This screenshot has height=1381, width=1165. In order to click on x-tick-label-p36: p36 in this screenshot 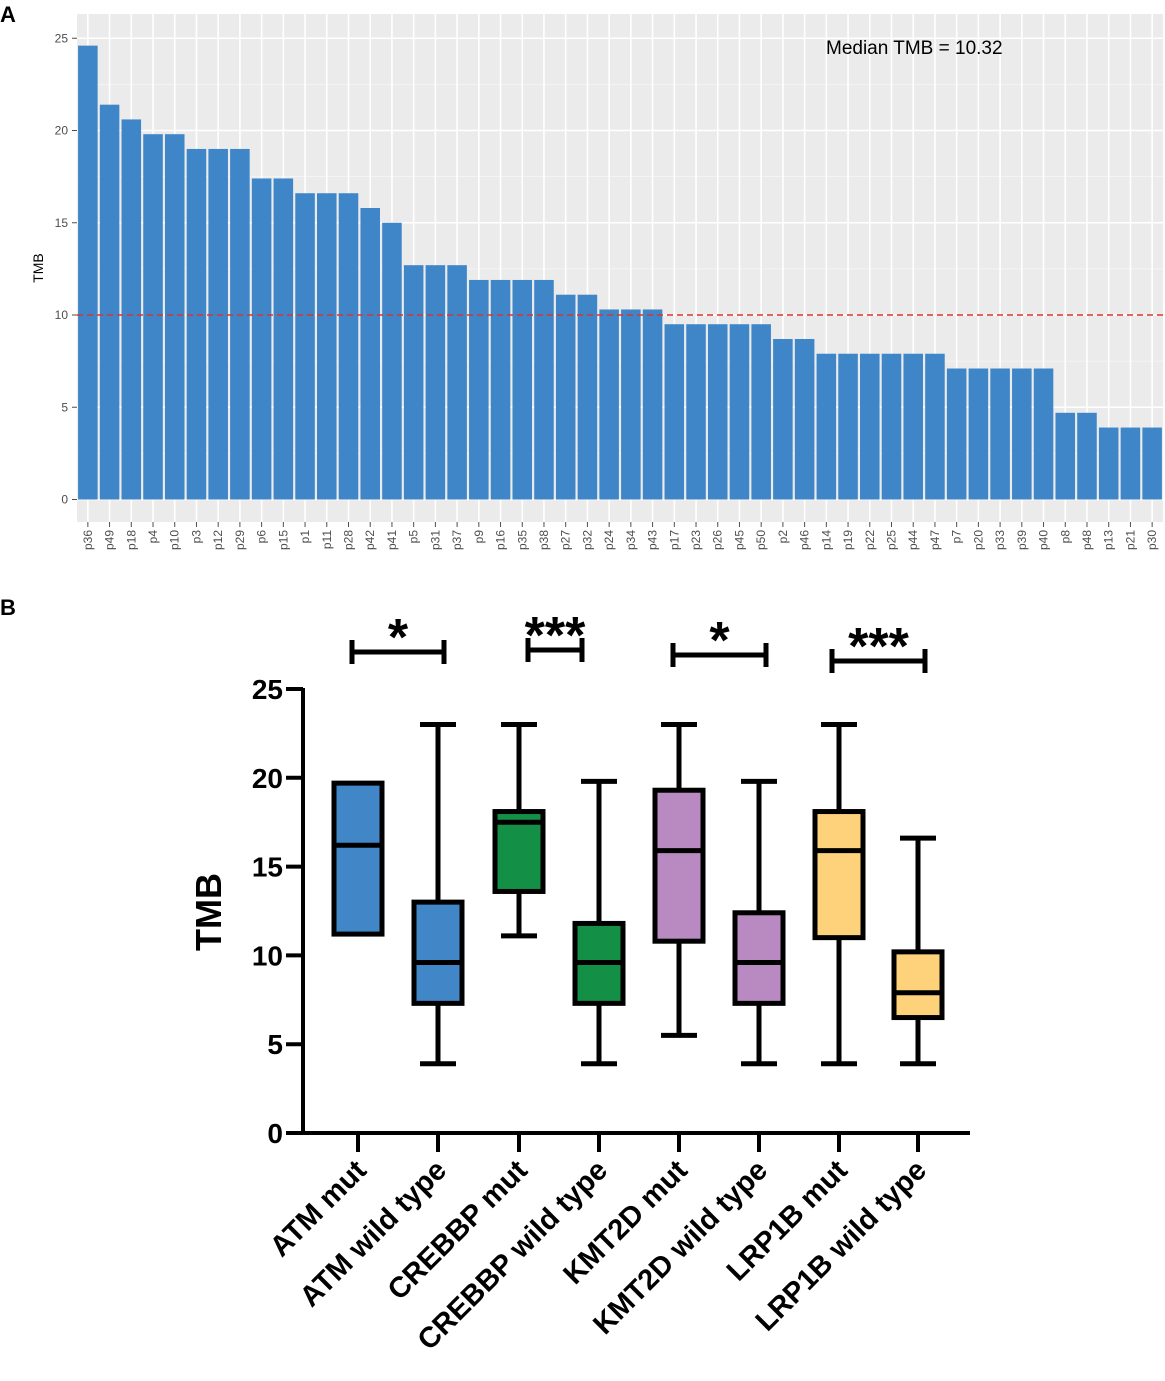, I will do `click(88, 540)`.